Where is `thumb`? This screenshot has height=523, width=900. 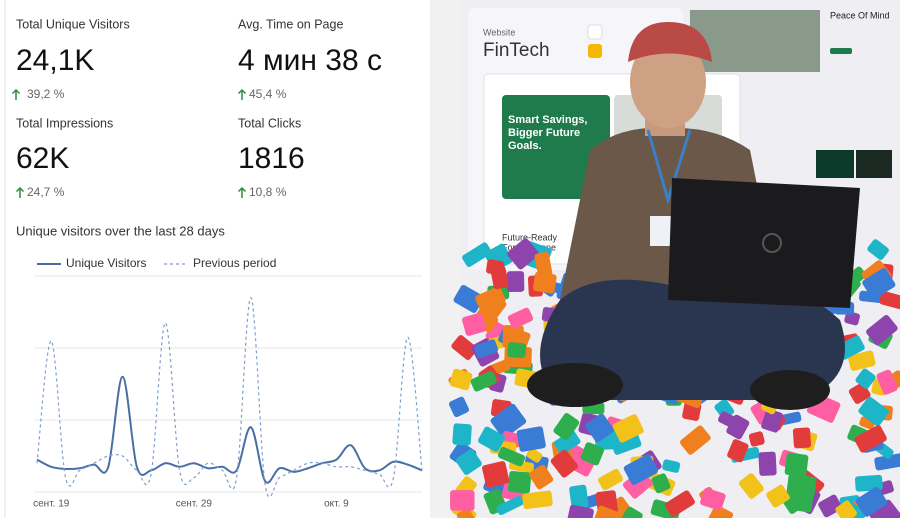
thumb is located at coordinates (874, 164).